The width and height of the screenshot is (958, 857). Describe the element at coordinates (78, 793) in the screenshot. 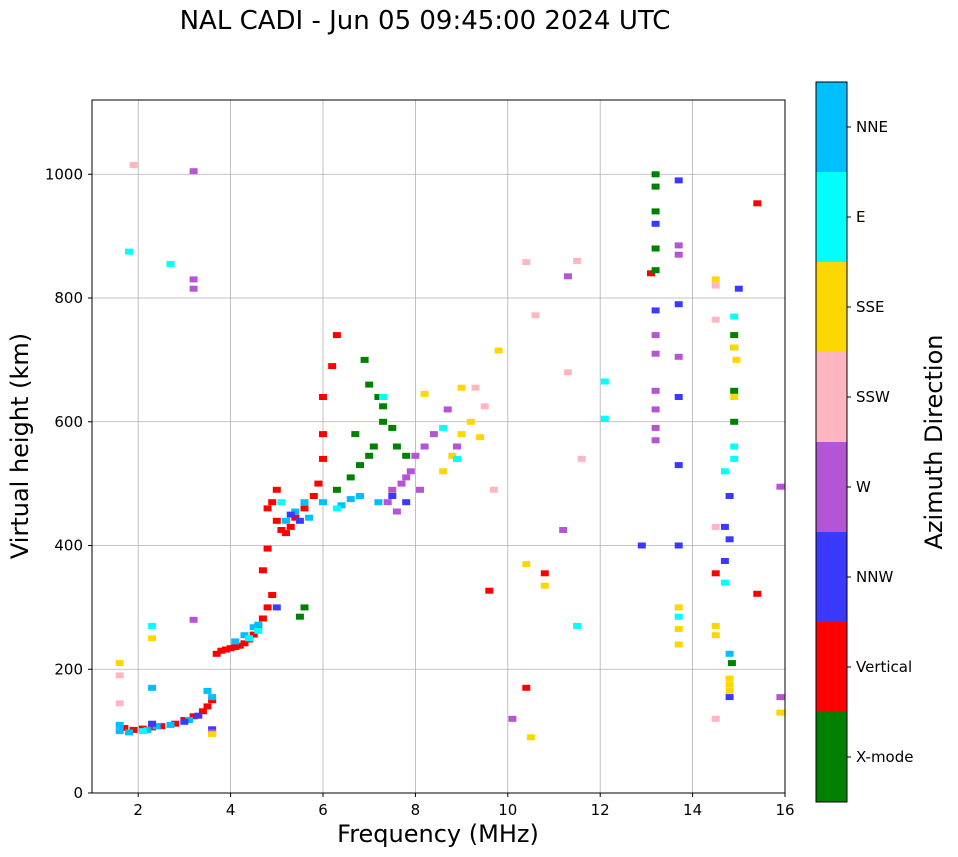

I see `y-tick-label: 0` at that location.